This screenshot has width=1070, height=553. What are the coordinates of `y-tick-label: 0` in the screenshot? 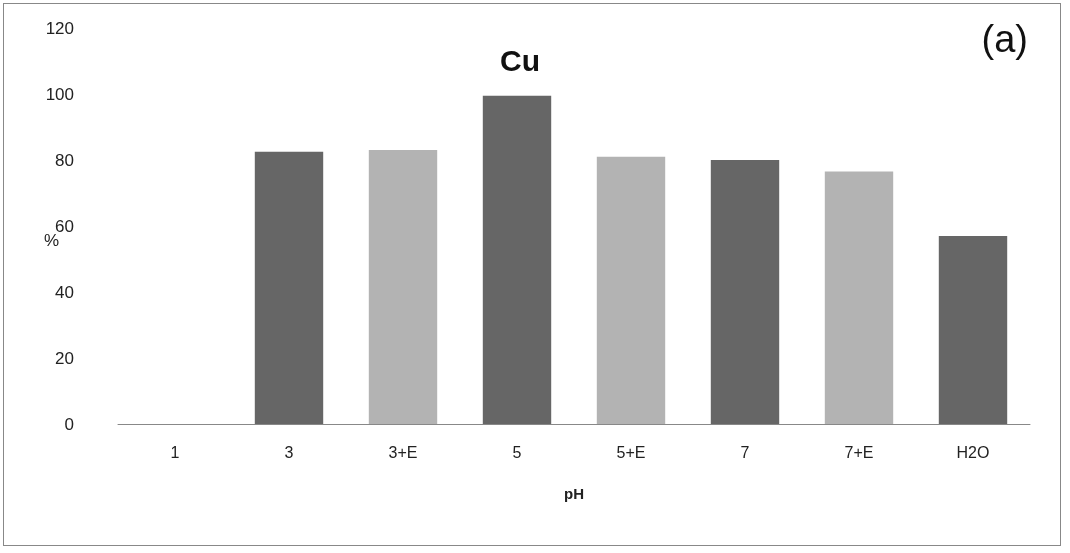 It's located at (69, 424).